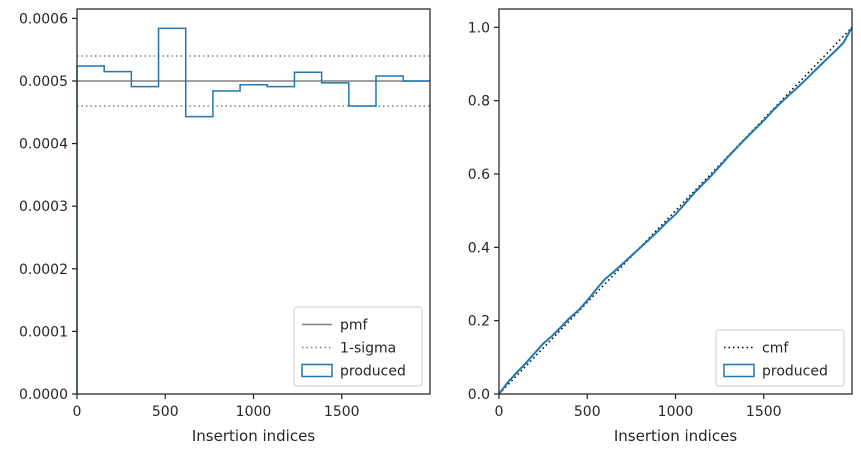 This screenshot has width=861, height=457. I want to click on y-tick-label: 0.6, so click(479, 175).